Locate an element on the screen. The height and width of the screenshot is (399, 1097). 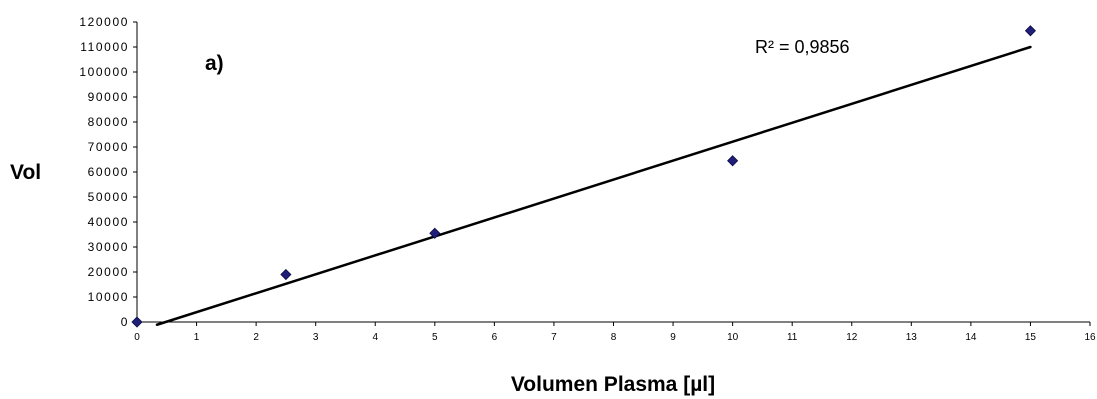
y-tick-label: 50000 is located at coordinates (108, 197).